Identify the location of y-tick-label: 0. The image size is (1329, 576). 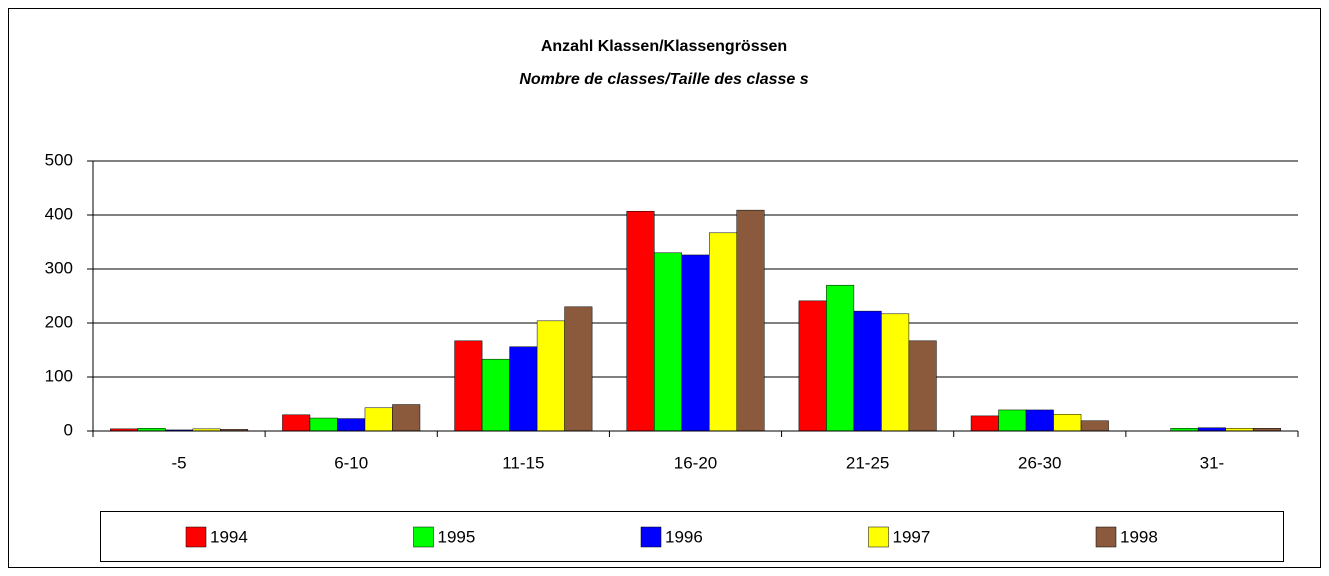
(68, 429).